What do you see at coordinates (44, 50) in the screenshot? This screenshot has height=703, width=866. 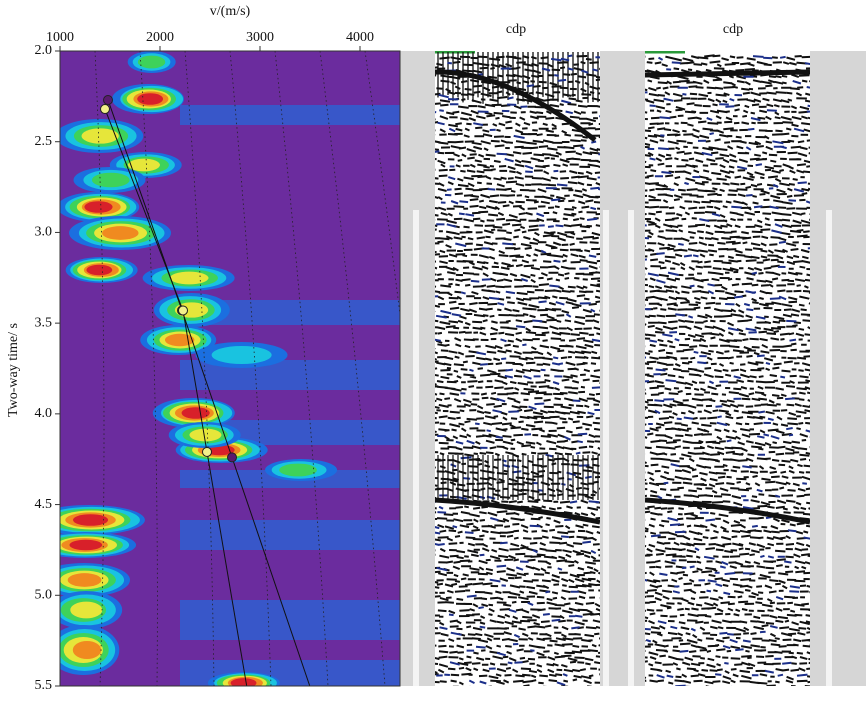 I see `y-tick-label: 2.0` at bounding box center [44, 50].